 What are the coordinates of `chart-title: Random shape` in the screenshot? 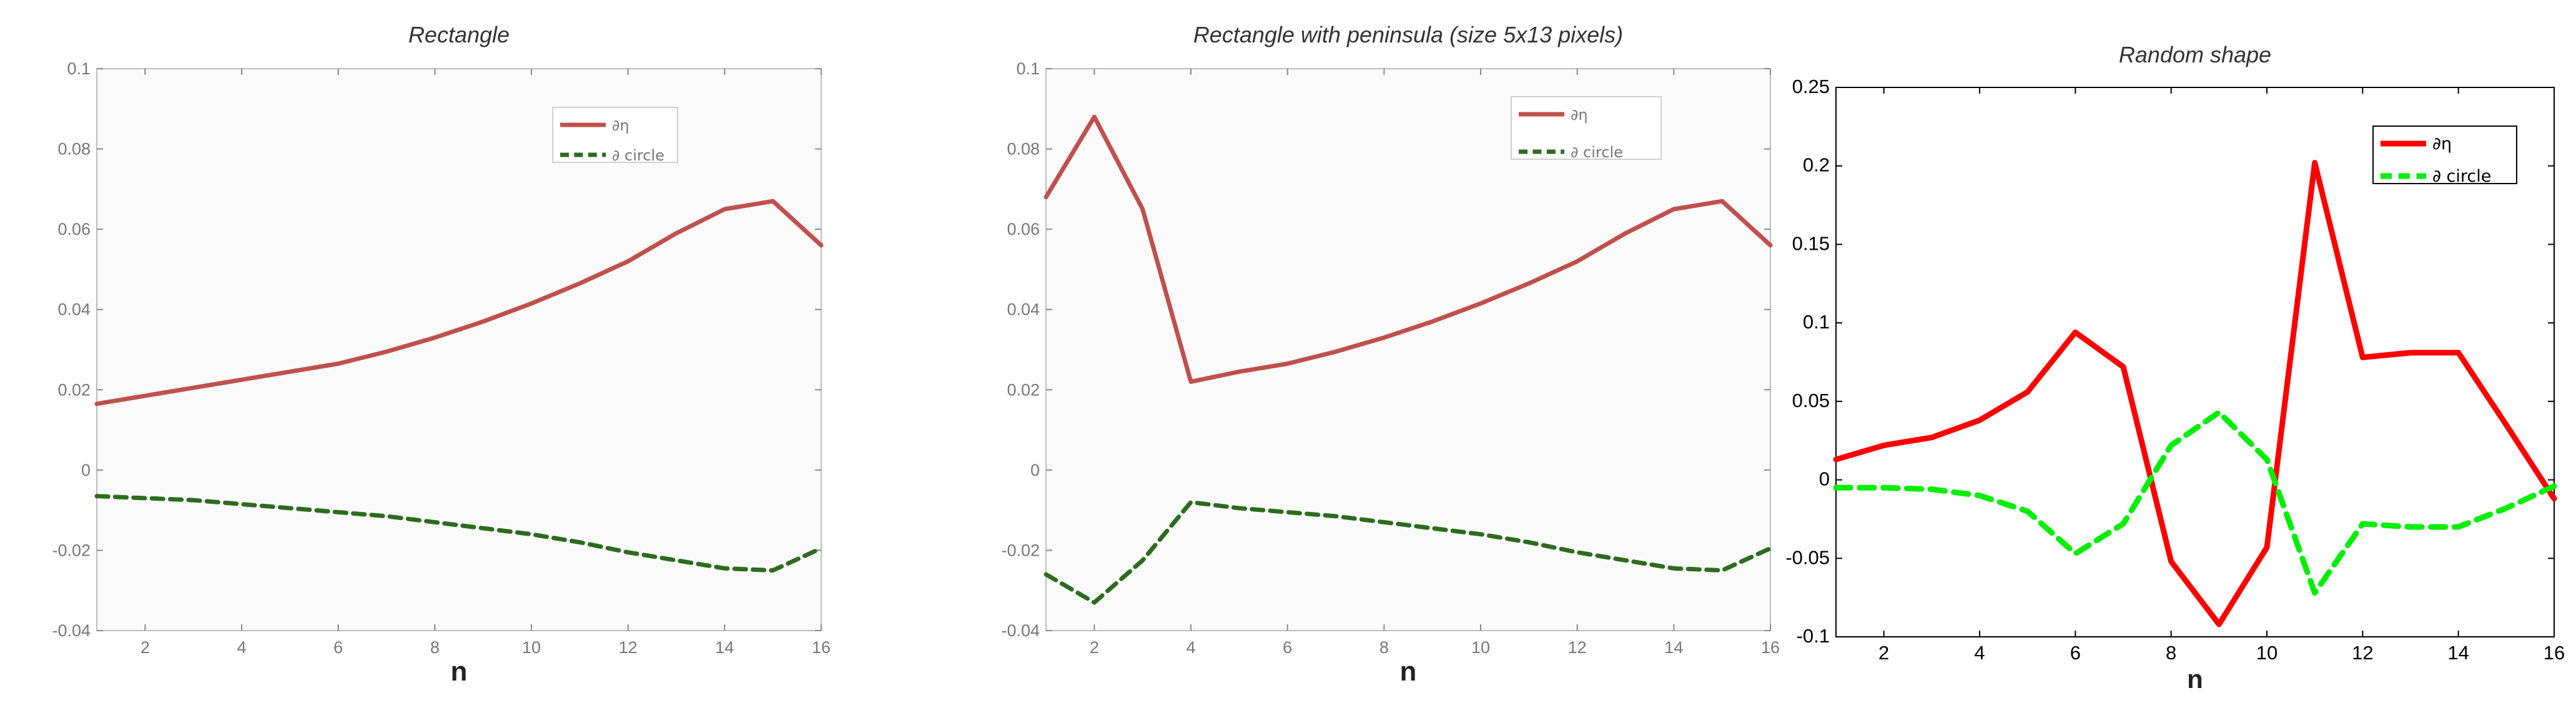 It's located at (2195, 54).